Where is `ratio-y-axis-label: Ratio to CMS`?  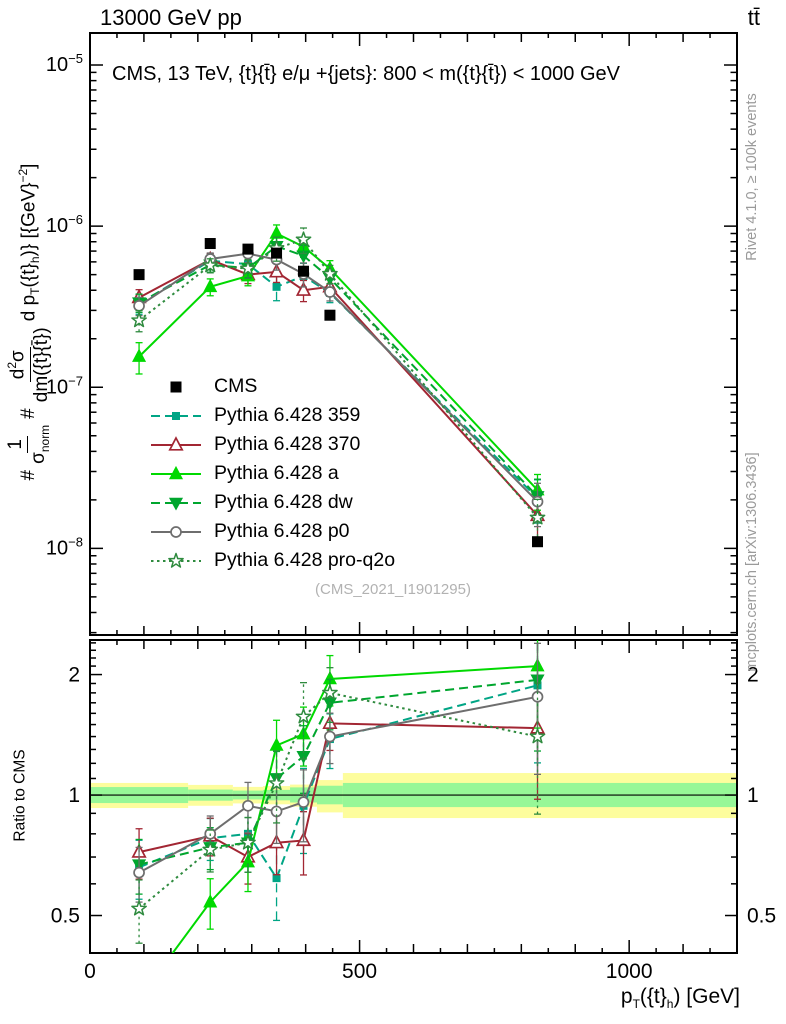 ratio-y-axis-label: Ratio to CMS is located at coordinates (20, 795).